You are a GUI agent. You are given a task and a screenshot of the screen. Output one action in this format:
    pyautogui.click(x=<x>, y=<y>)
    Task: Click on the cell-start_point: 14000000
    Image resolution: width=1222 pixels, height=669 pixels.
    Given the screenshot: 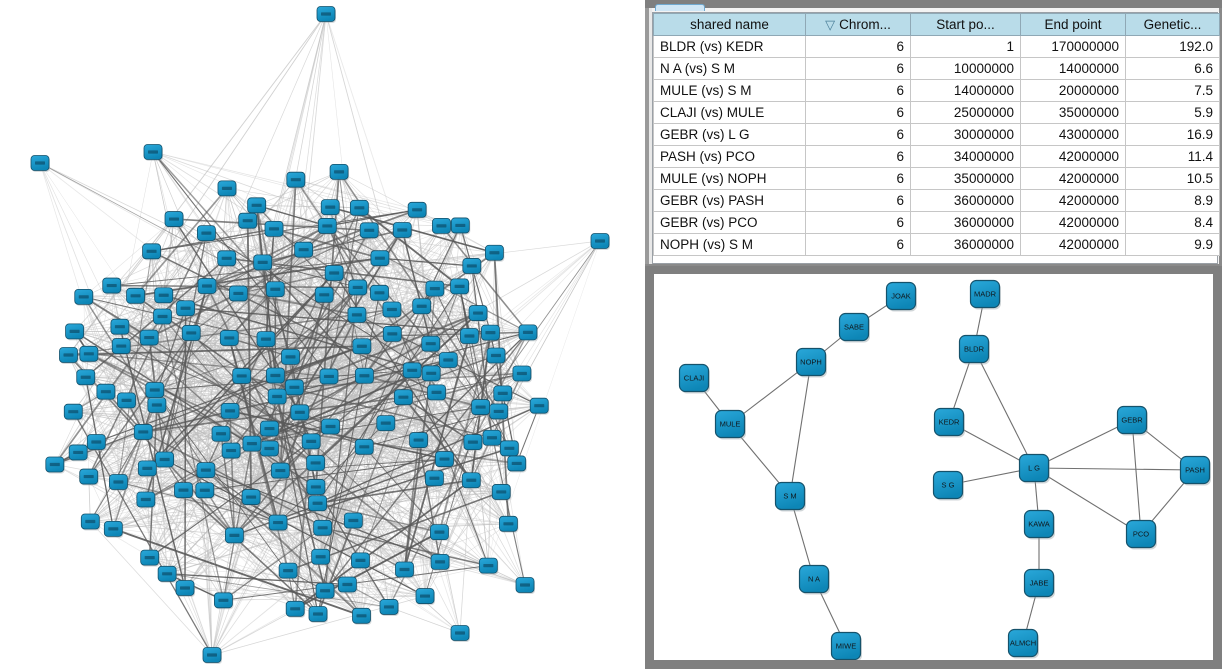 What is the action you would take?
    pyautogui.click(x=965, y=90)
    